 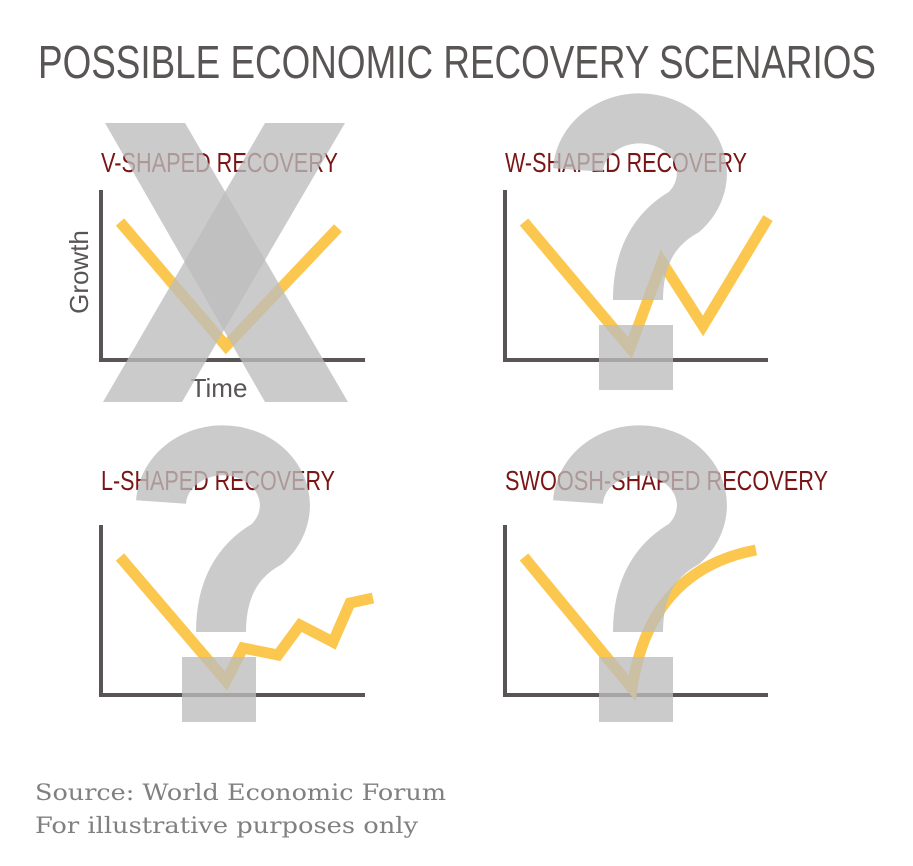 I want to click on panel-l-shaped: L-SHAPED RECOVERY, so click(x=237, y=573).